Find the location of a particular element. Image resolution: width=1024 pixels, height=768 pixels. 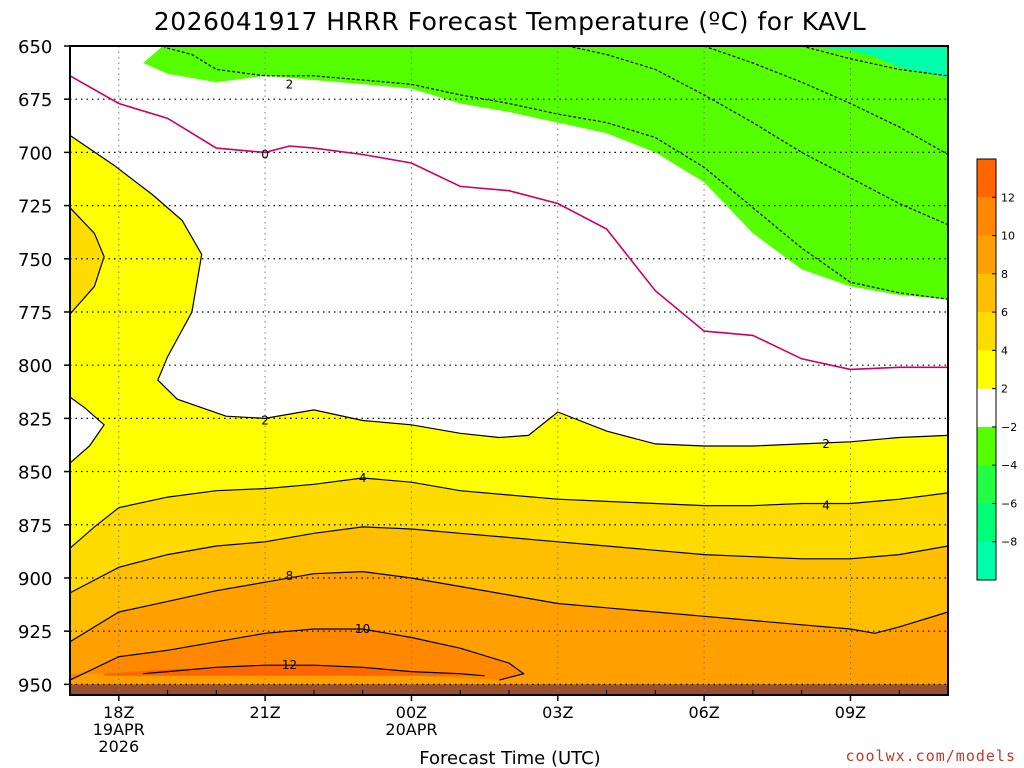

y-tick-label-800: 800 is located at coordinates (35, 366).